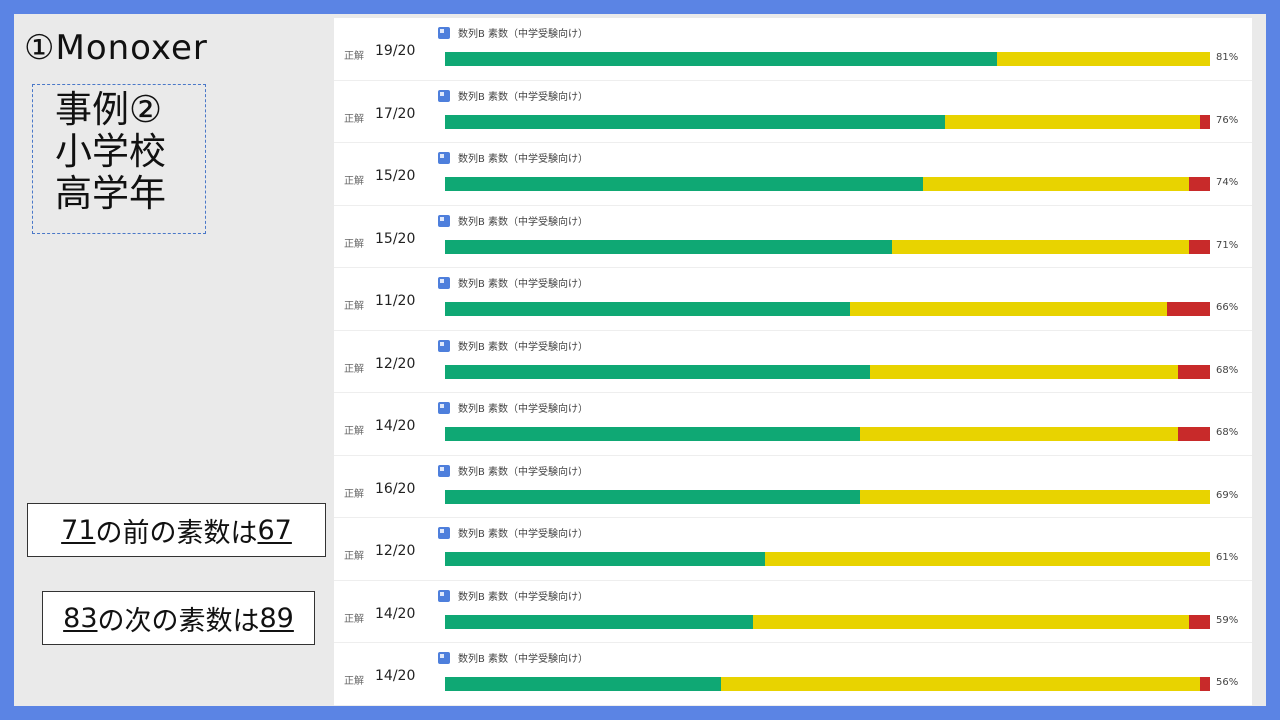  Describe the element at coordinates (793, 112) in the screenshot. I see `result-row: 正解 17/20 数列B 素数（中学受験向け） 76%` at that location.